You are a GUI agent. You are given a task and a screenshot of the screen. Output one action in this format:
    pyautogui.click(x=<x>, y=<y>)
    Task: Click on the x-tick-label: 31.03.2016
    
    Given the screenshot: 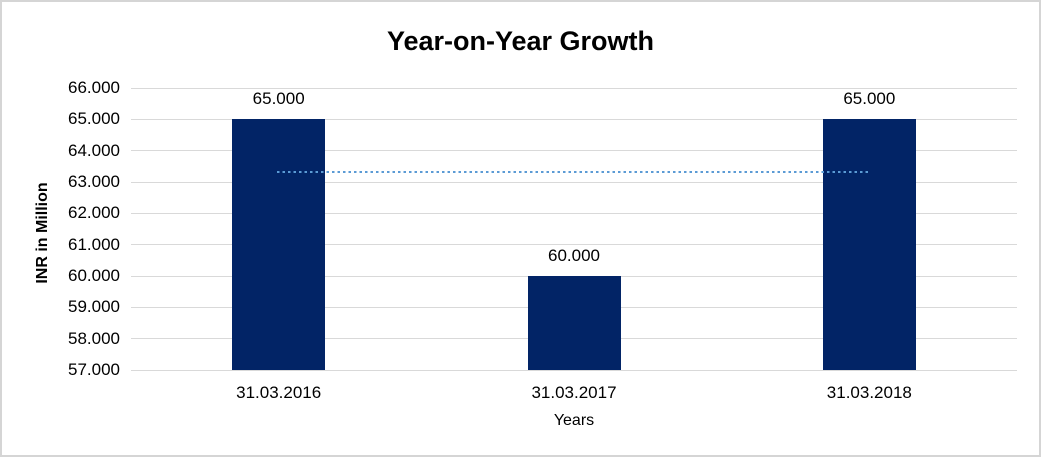 What is the action you would take?
    pyautogui.click(x=279, y=392)
    